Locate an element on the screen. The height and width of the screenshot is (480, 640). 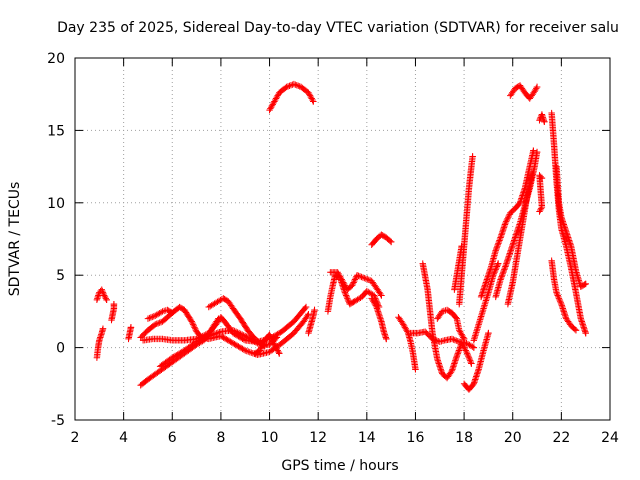
x-tick-label: 10 is located at coordinates (270, 438).